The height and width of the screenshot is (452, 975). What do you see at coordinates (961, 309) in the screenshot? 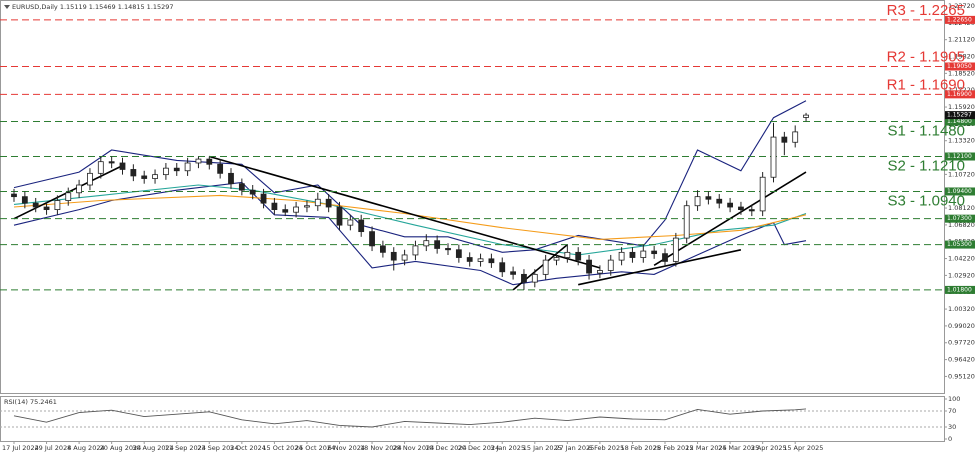
I see `y-tick-label: 1.00320` at bounding box center [961, 309].